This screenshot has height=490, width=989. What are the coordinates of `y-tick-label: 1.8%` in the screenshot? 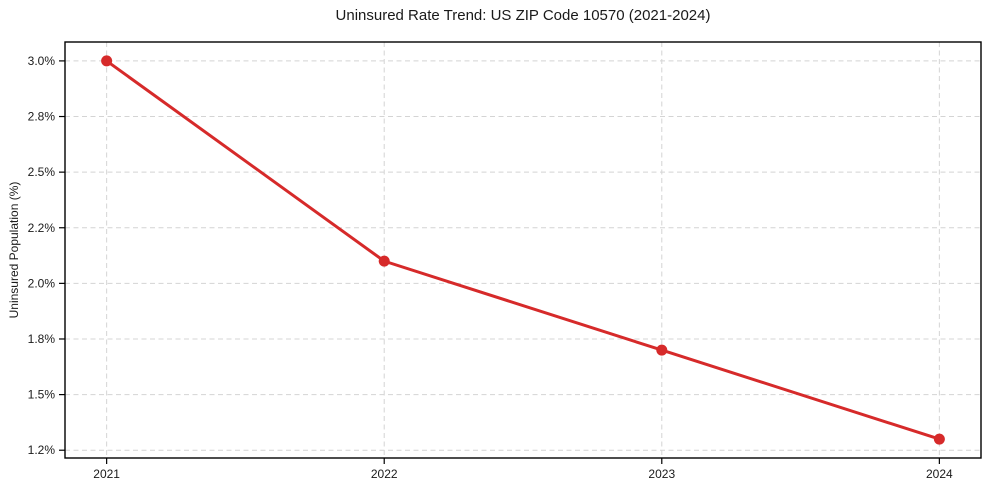 It's located at (42, 339).